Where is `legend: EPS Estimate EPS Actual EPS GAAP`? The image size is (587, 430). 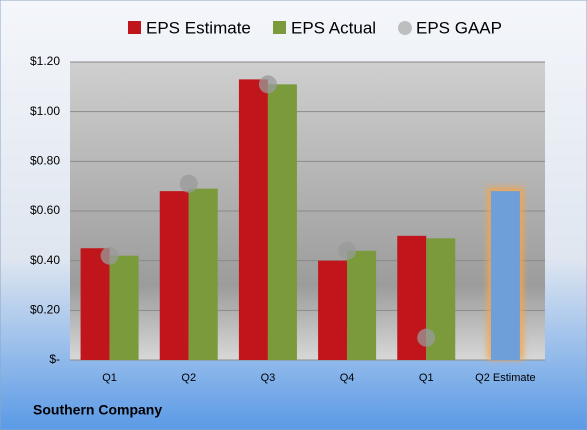
legend: EPS Estimate EPS Actual EPS GAAP is located at coordinates (315, 27).